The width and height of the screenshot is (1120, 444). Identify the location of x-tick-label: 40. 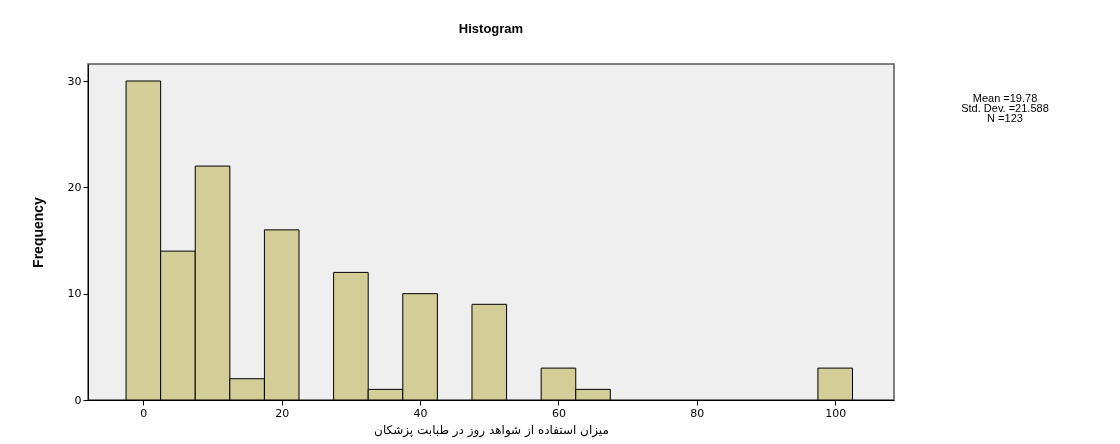
(420, 413).